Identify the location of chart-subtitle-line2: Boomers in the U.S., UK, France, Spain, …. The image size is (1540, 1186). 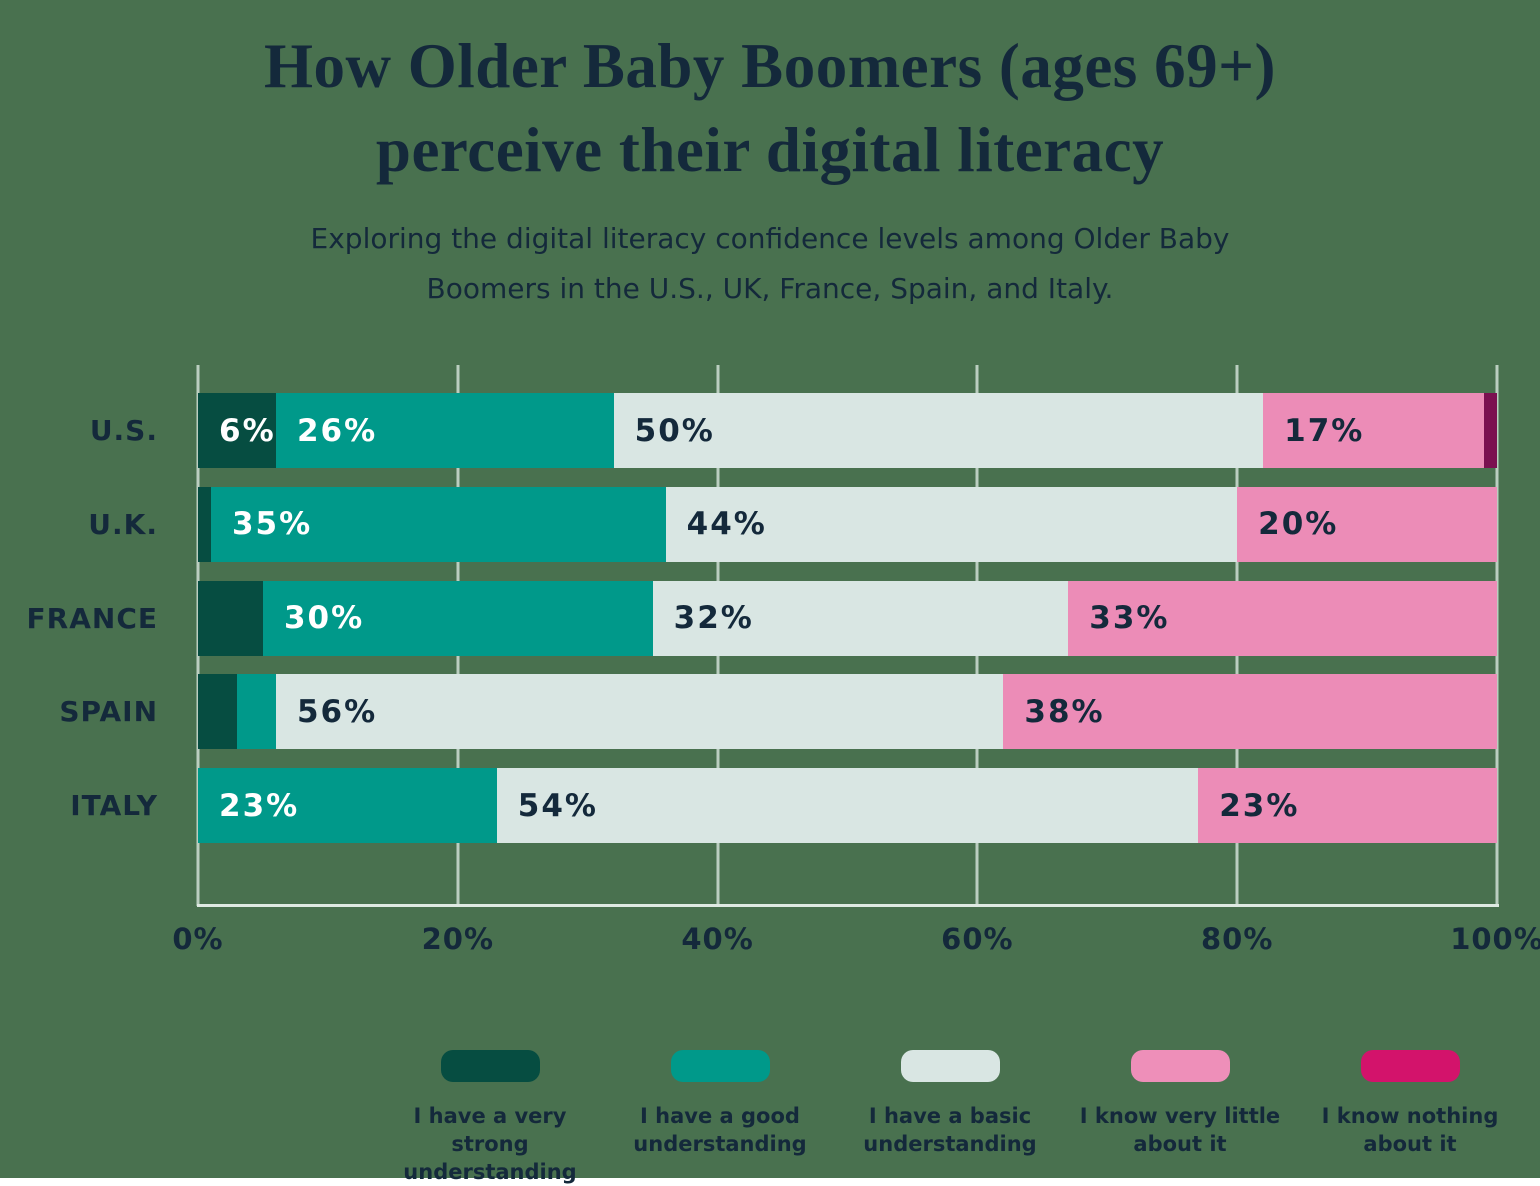
(770, 288).